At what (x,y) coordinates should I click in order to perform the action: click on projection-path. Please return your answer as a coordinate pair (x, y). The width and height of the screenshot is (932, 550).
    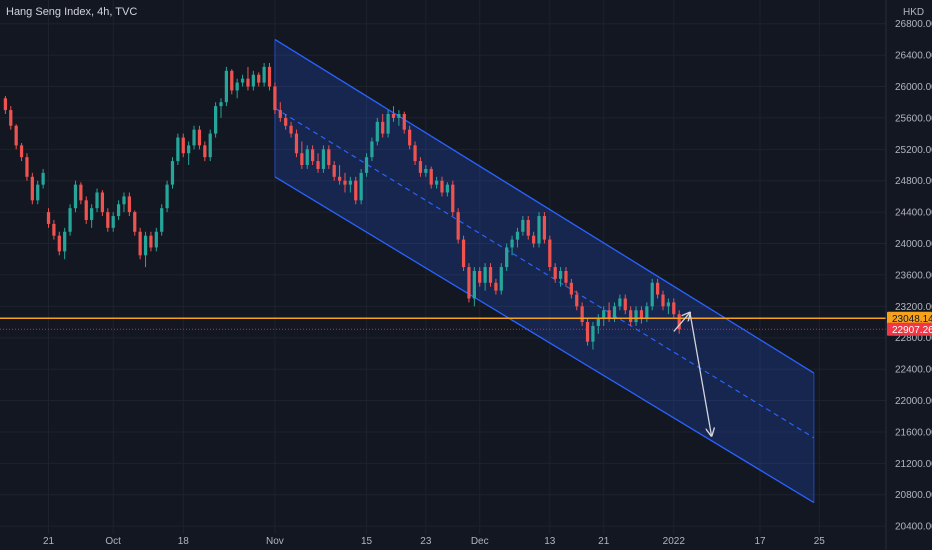
    Looking at the image, I should click on (692, 374).